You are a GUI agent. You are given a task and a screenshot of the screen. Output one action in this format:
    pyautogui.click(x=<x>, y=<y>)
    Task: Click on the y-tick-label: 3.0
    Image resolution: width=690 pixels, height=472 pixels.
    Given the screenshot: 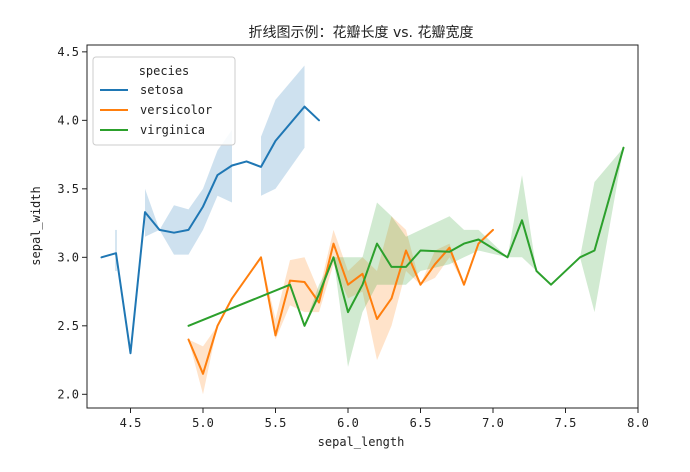 What is the action you would take?
    pyautogui.click(x=68, y=257)
    